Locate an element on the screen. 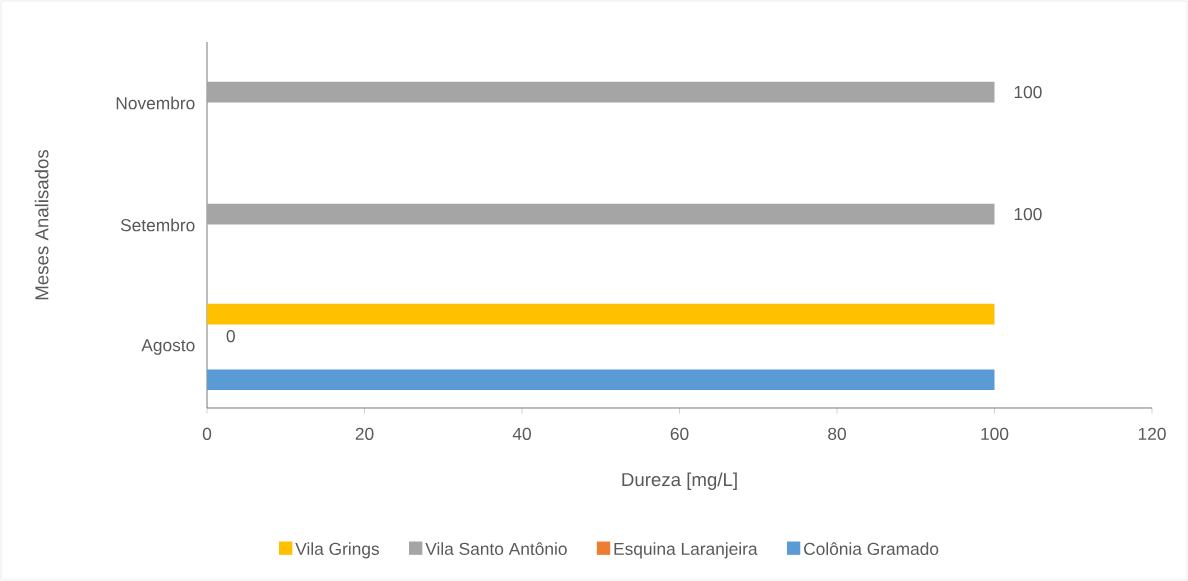  x-tick-label: 40 is located at coordinates (521, 433).